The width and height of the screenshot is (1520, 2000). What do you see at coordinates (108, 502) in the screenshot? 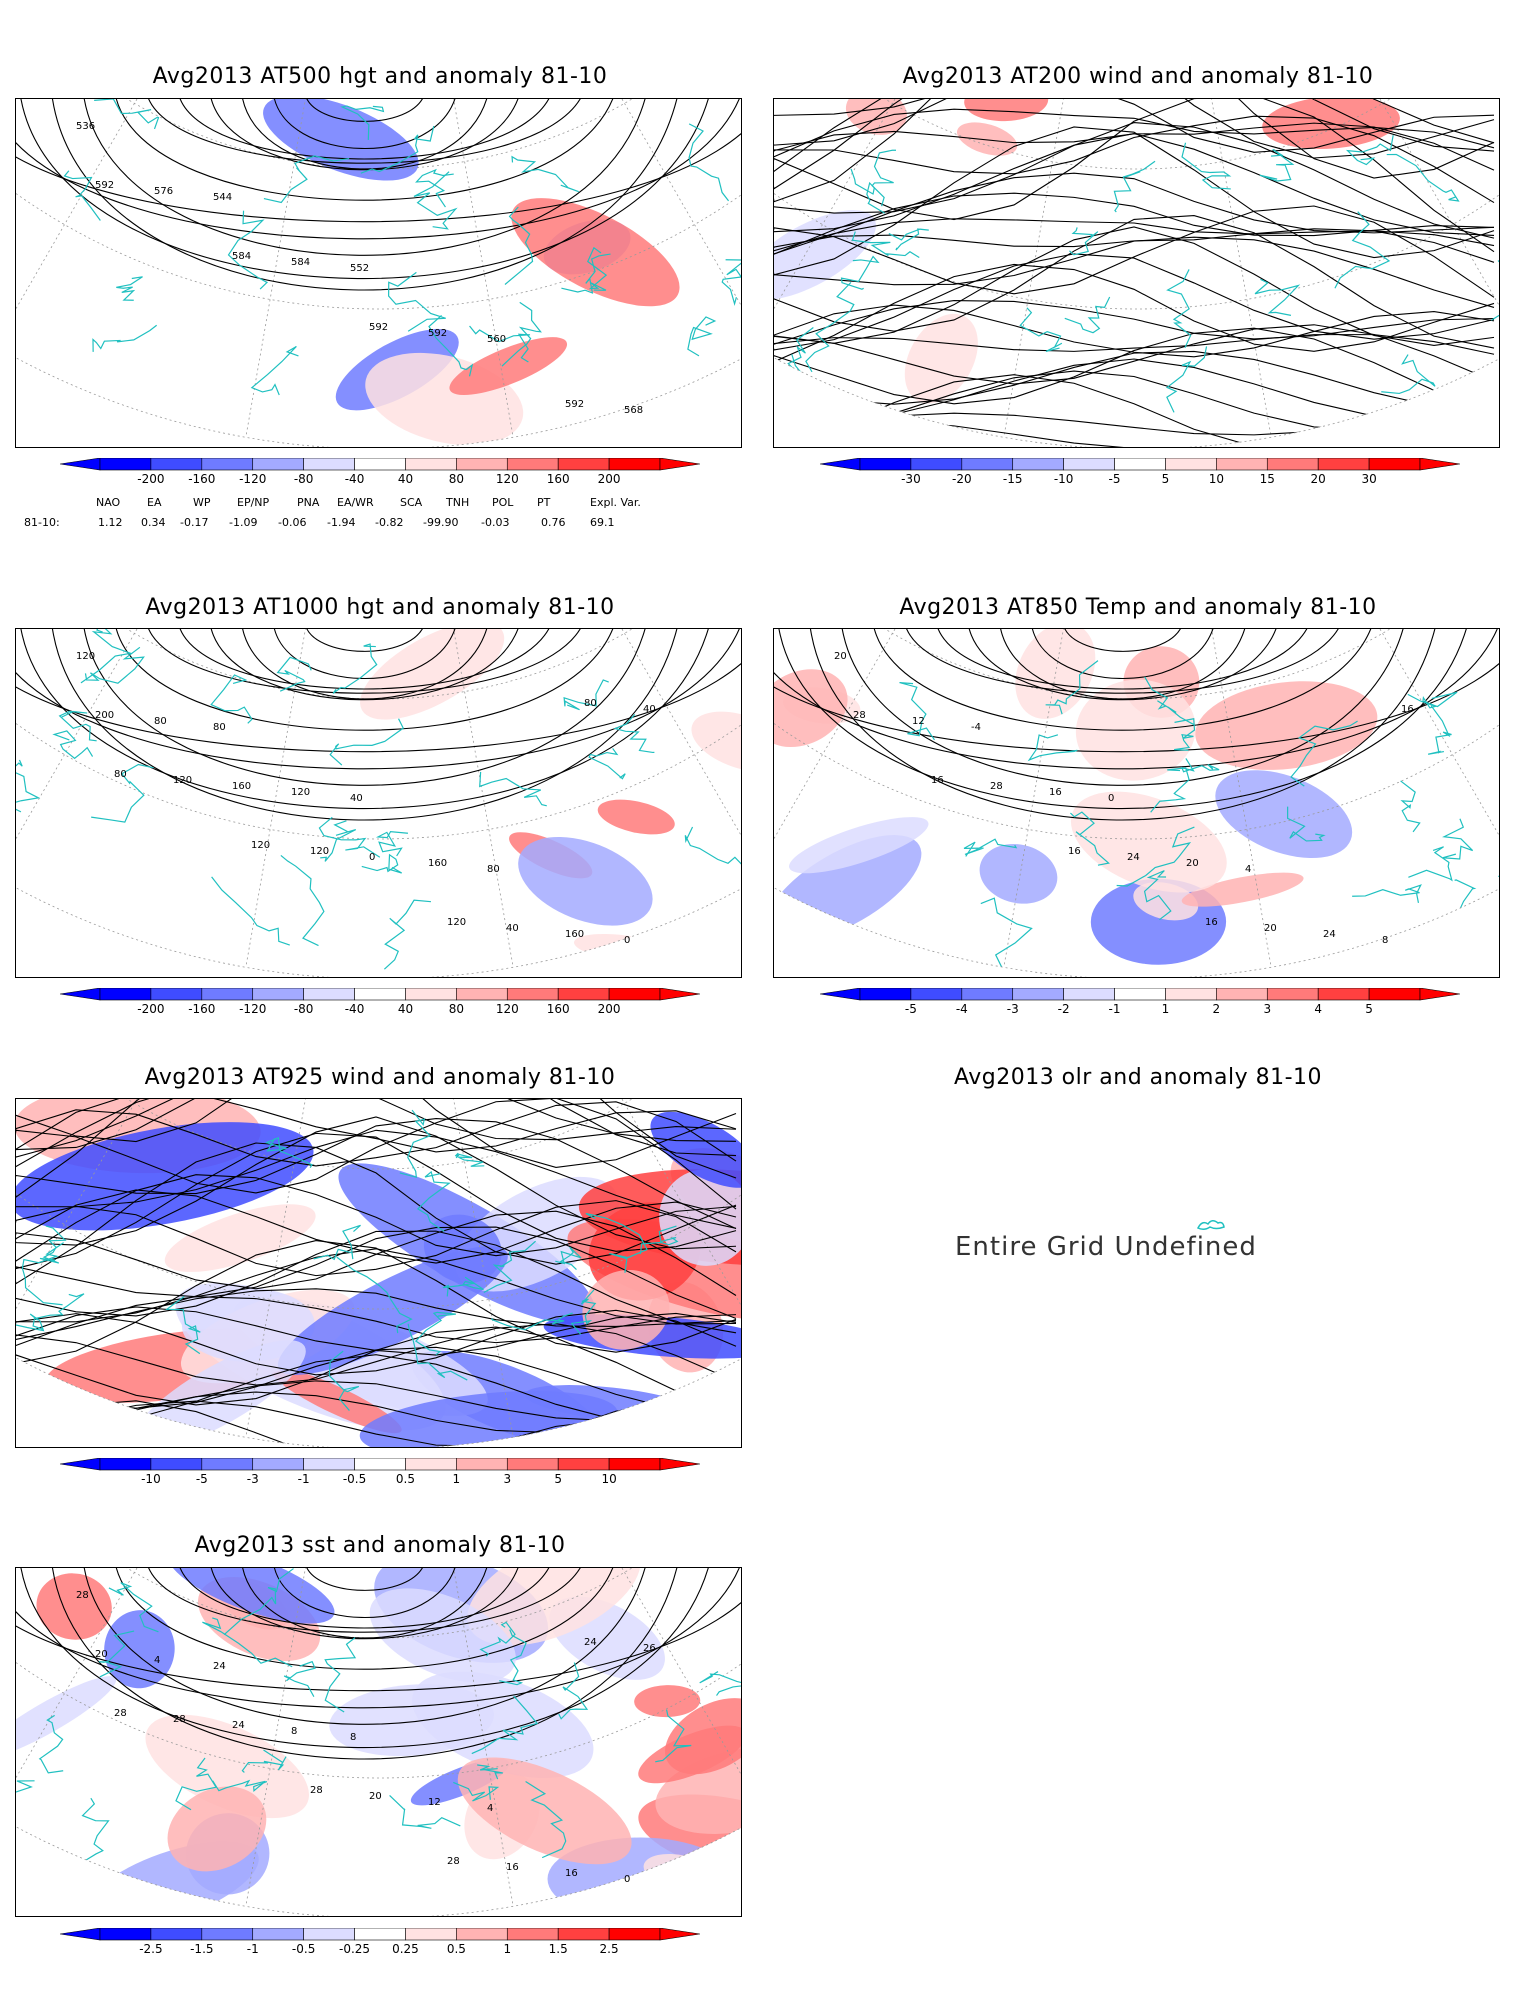
I see `tele-header-nao: NAO` at bounding box center [108, 502].